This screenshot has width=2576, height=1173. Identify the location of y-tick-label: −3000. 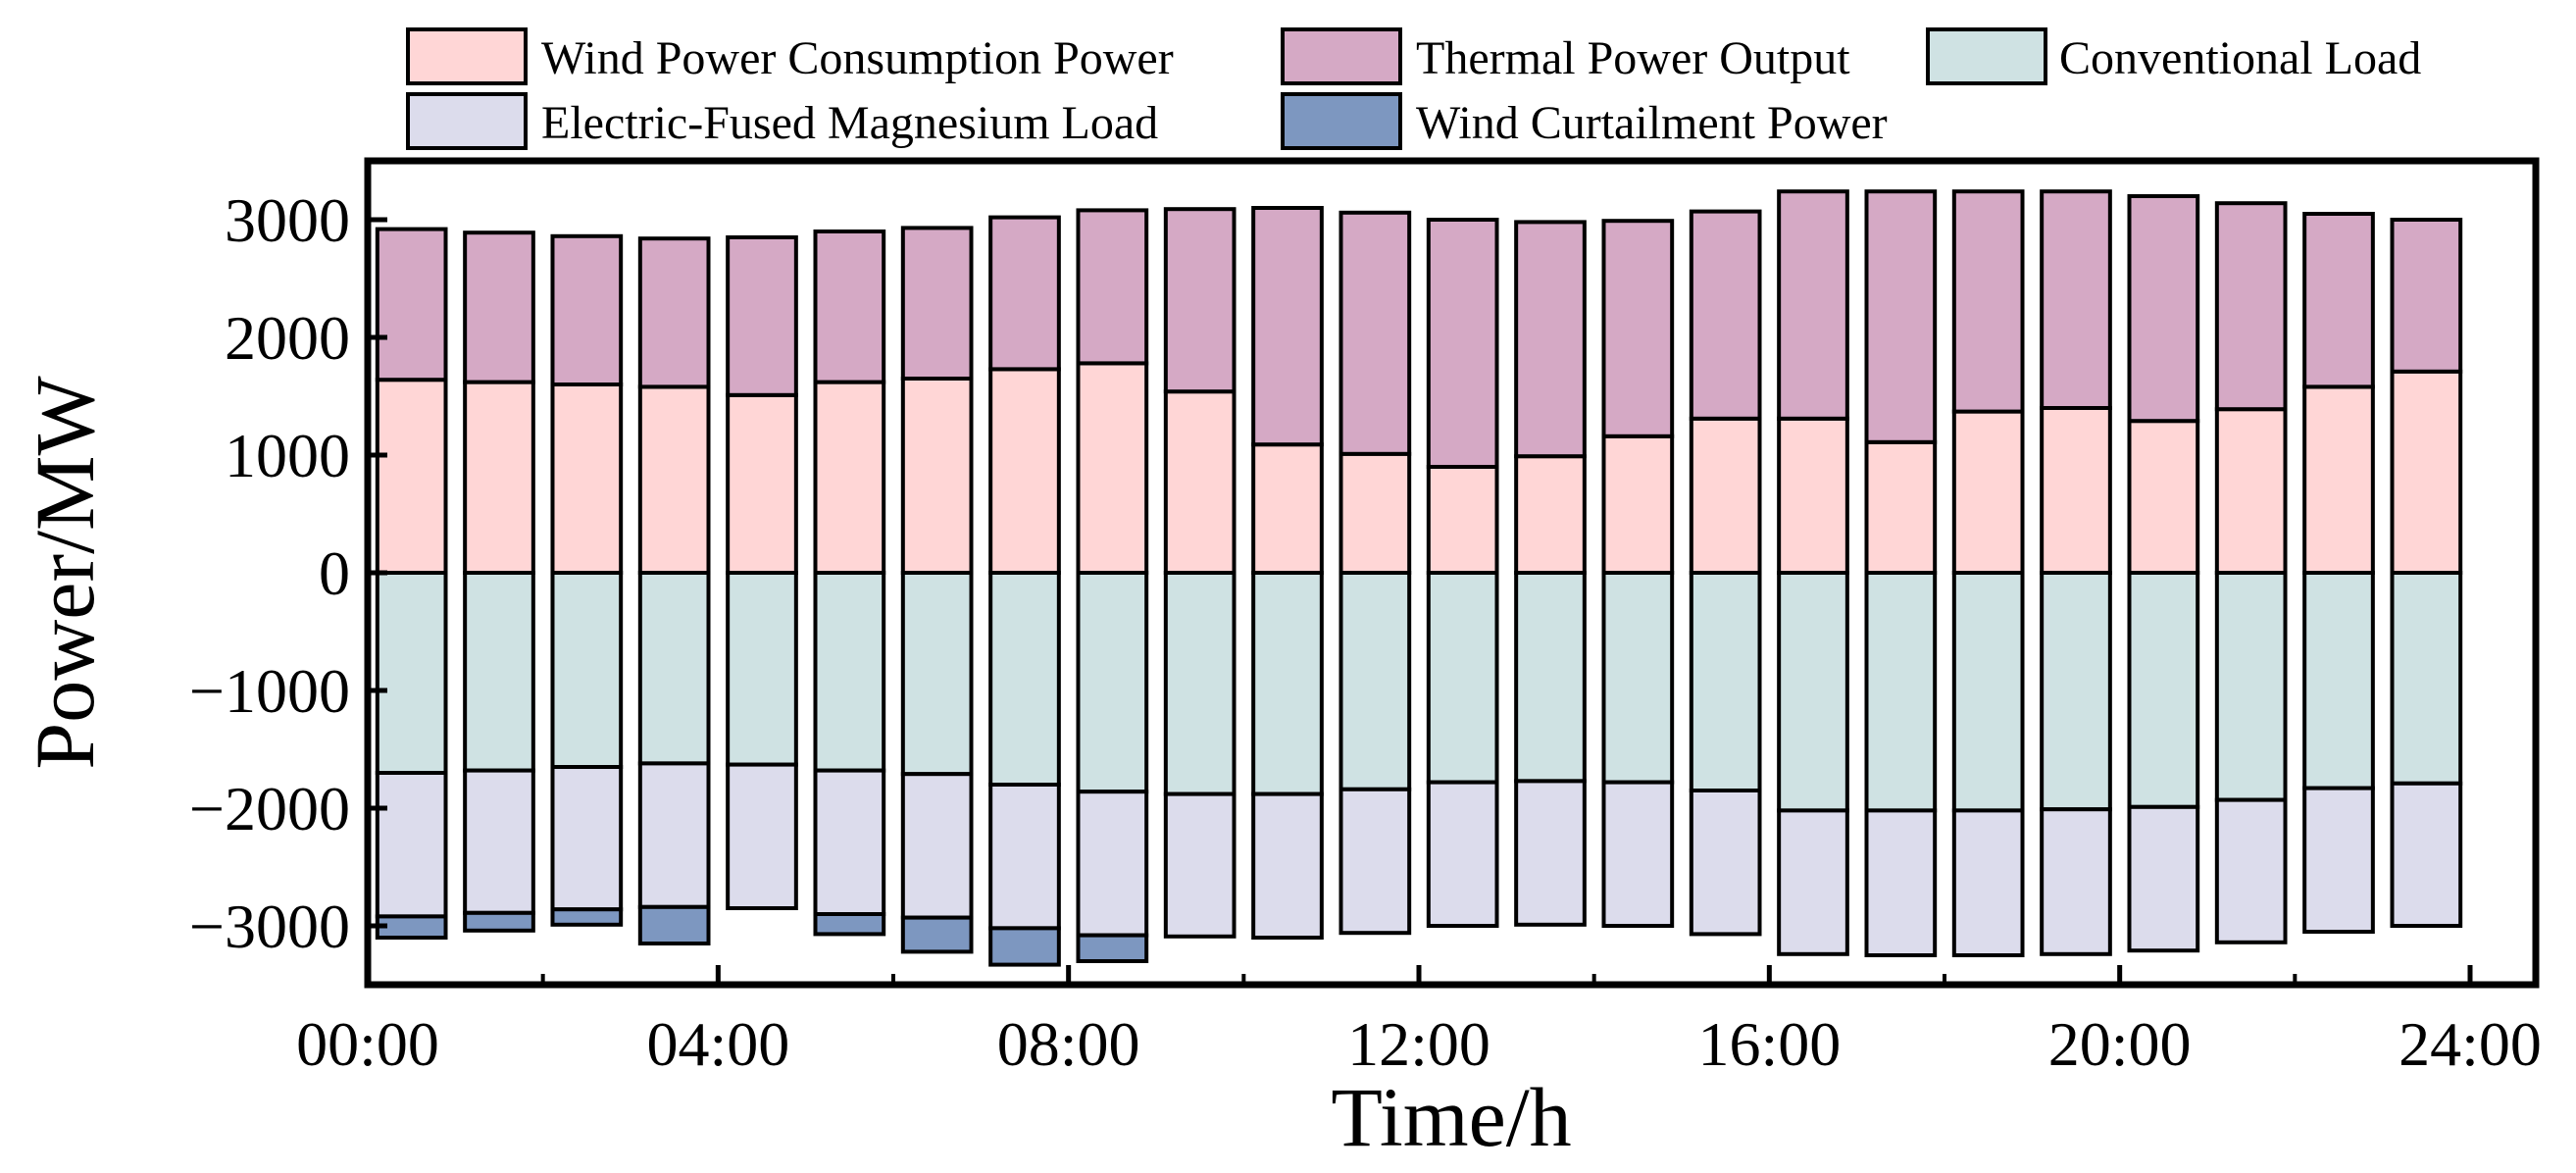
(269, 926).